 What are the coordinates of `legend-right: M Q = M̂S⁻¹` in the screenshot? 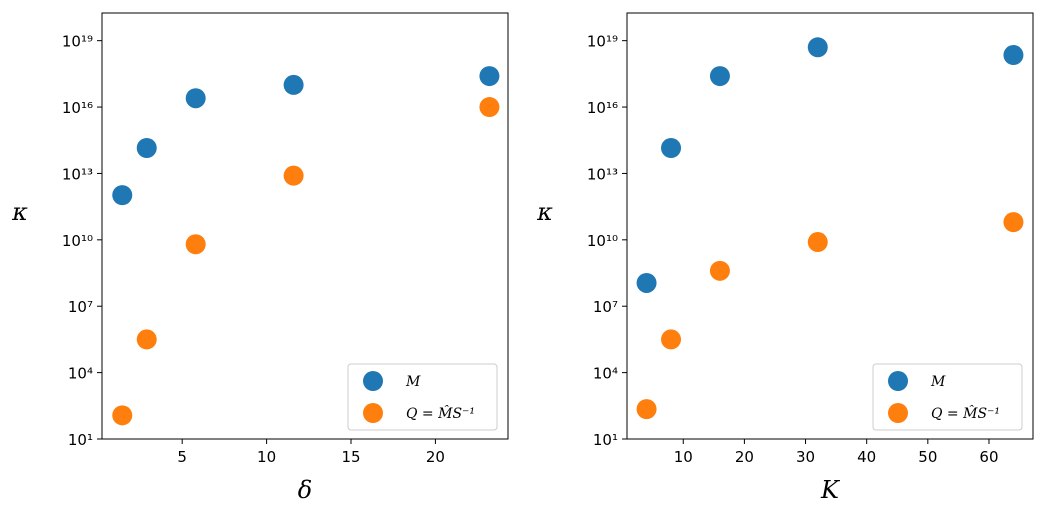 It's located at (947, 397).